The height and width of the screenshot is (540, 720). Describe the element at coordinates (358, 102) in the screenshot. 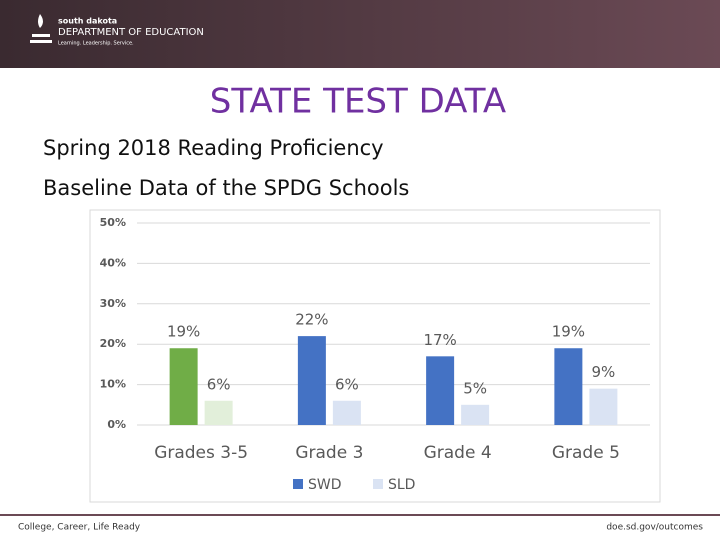

I see `slide-title: STATE TEST DATA` at that location.